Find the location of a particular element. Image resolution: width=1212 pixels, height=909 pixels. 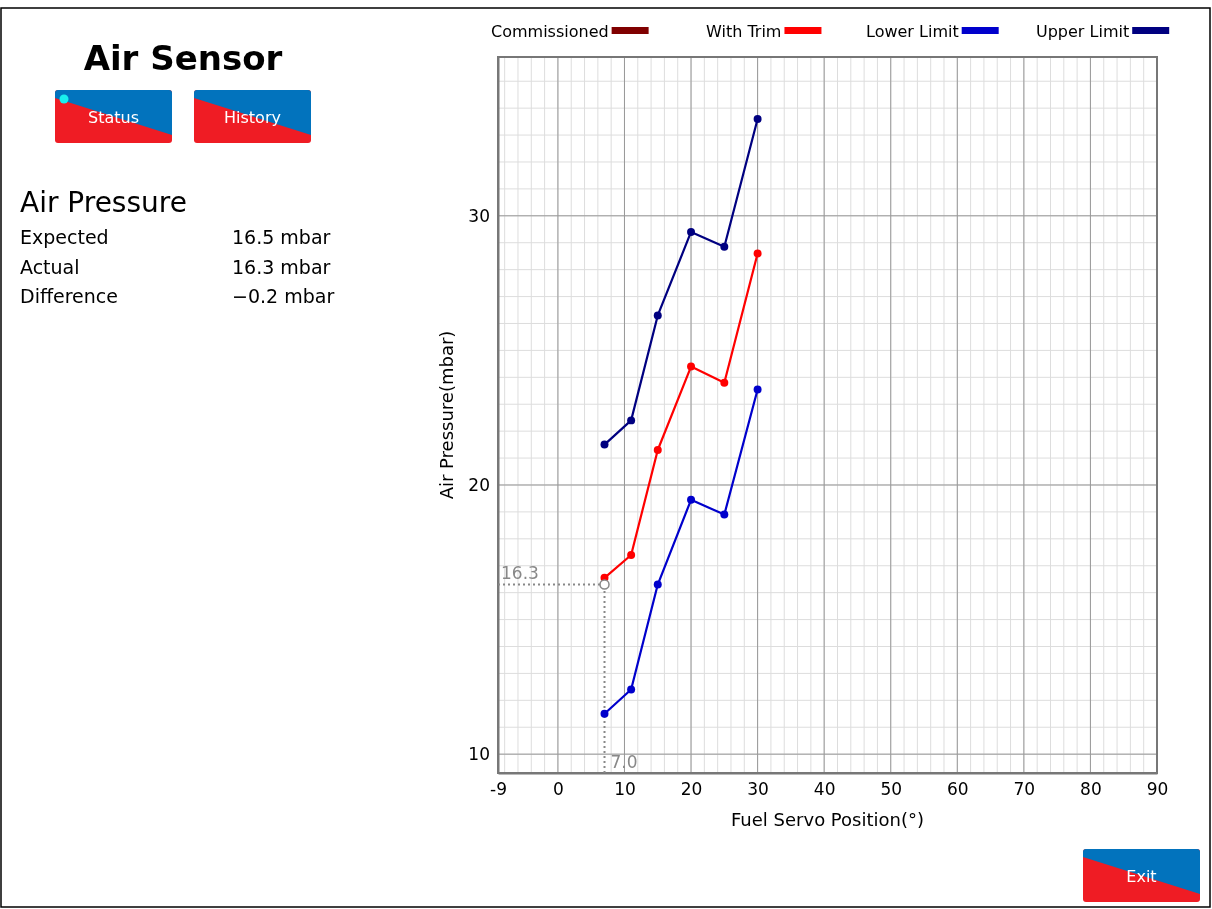

legend-label: Commissioned is located at coordinates (550, 31).